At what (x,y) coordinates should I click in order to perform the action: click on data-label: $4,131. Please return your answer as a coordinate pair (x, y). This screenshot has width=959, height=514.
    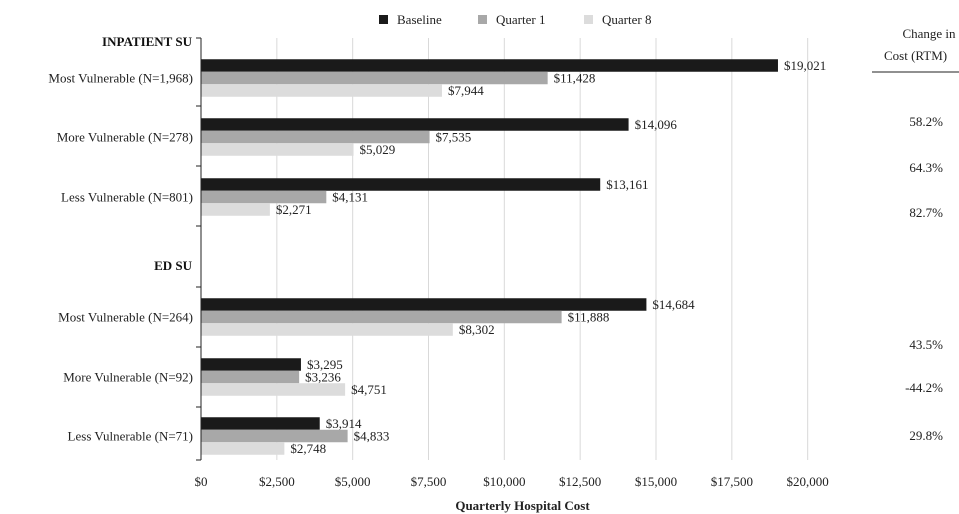
    Looking at the image, I should click on (350, 196).